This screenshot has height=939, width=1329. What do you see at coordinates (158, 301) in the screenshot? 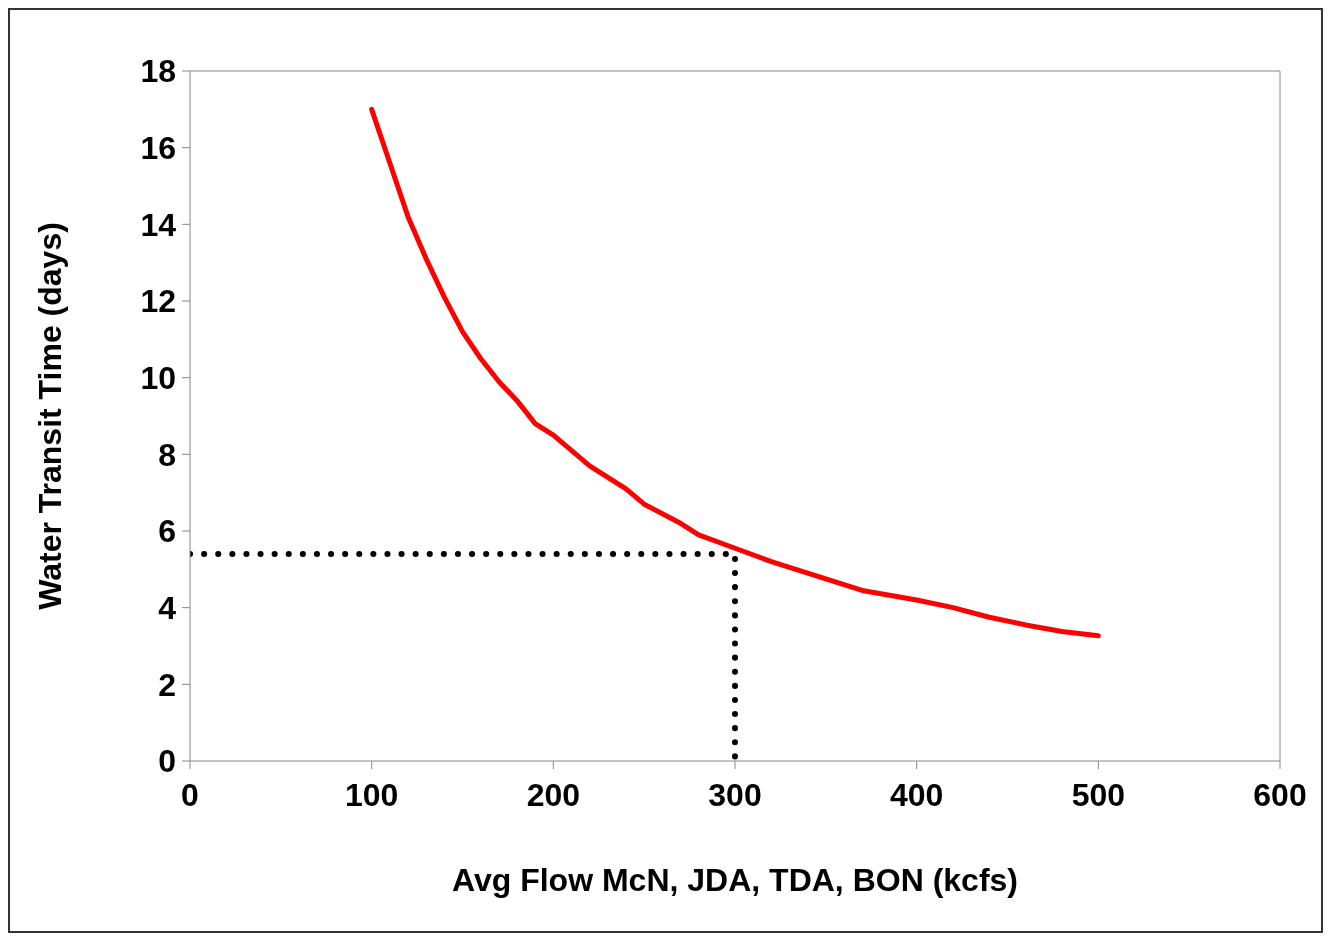
I see `y-tick-label: 12` at bounding box center [158, 301].